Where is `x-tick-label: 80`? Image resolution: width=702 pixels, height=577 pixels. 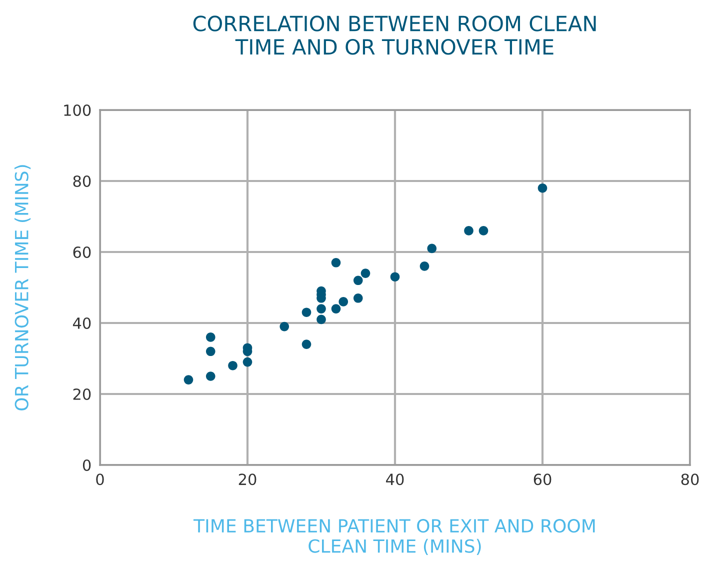
x-tick-label: 80 is located at coordinates (690, 480).